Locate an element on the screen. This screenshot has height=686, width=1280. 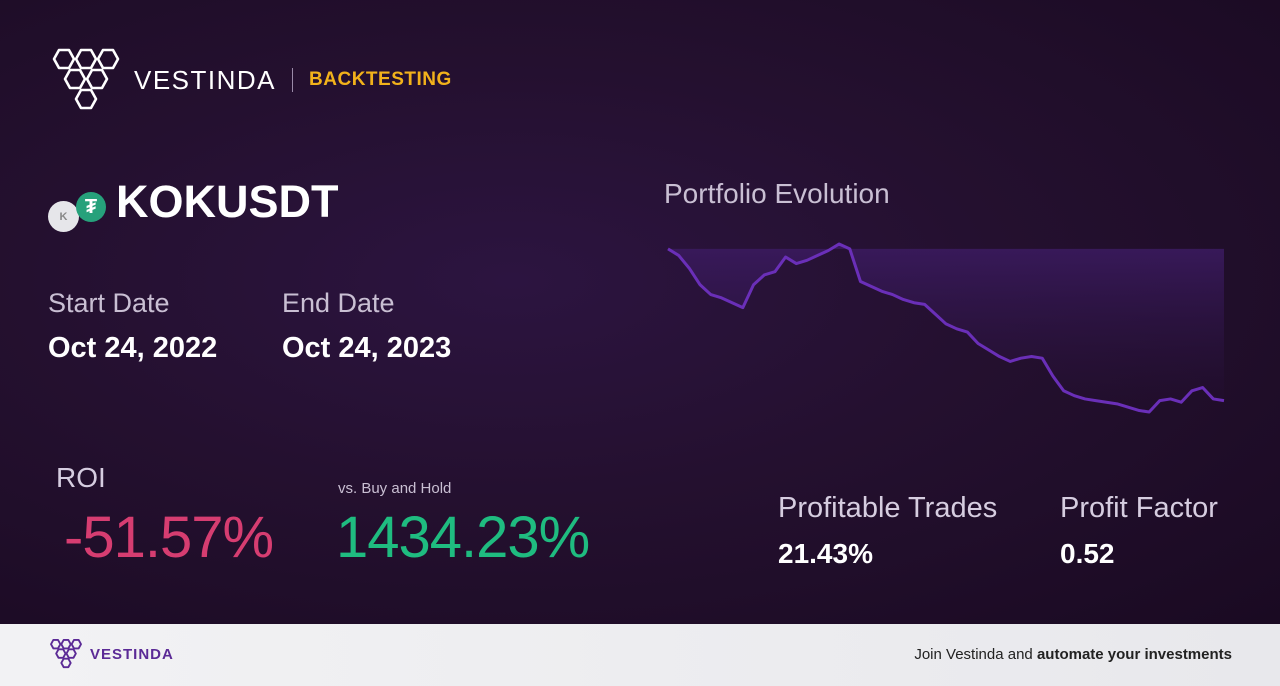
buy-hold-label: vs. Buy and Hold is located at coordinates (395, 488).